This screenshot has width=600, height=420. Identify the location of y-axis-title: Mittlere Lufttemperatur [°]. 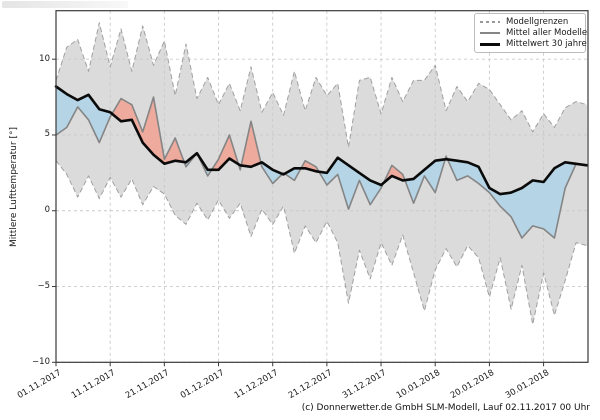
(14, 187).